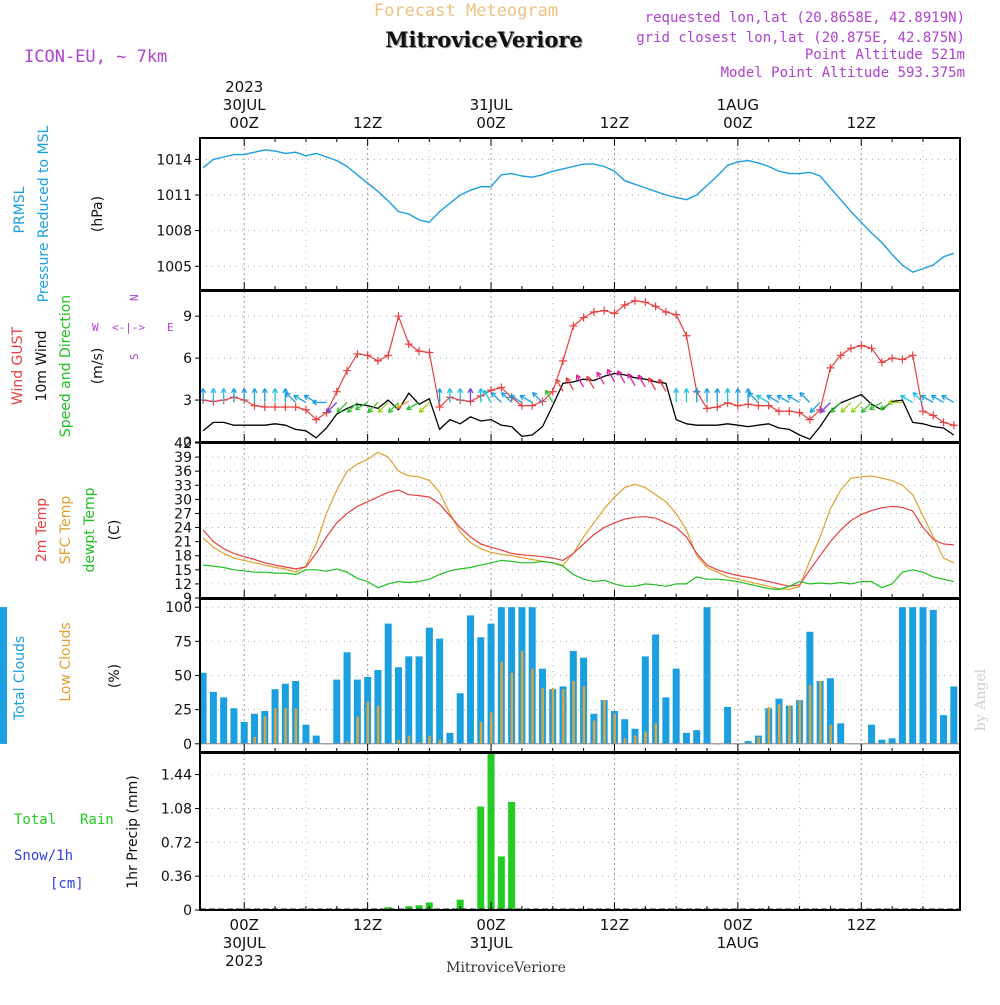 The height and width of the screenshot is (1005, 1000). Describe the element at coordinates (183, 543) in the screenshot. I see `temp-ytick-label: 21` at that location.